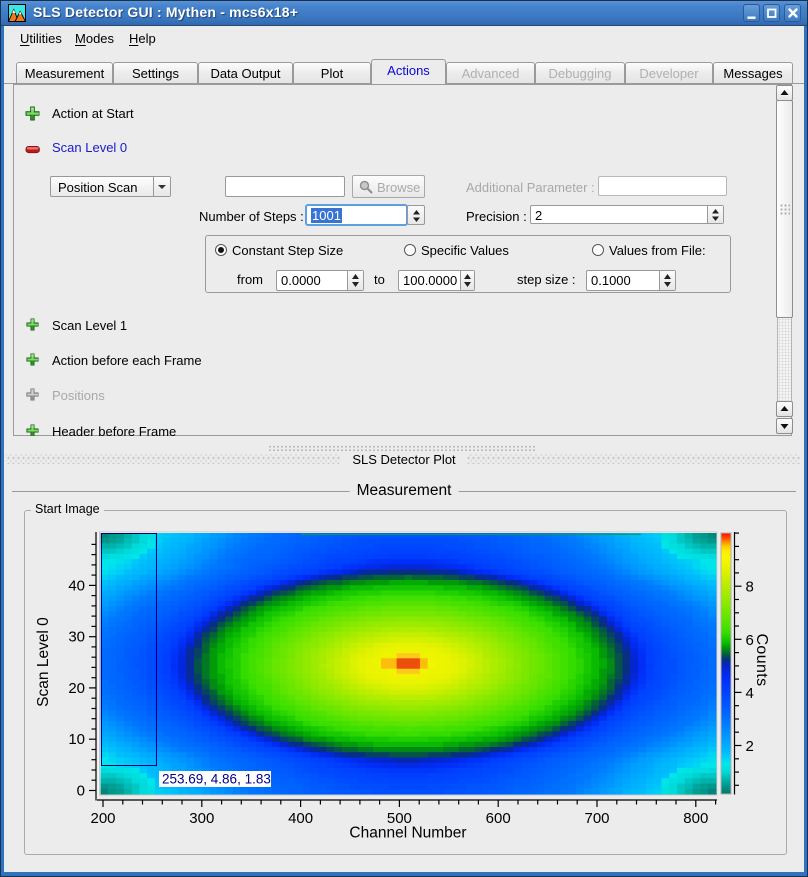  I want to click on svg-text: 300, so click(201, 818).